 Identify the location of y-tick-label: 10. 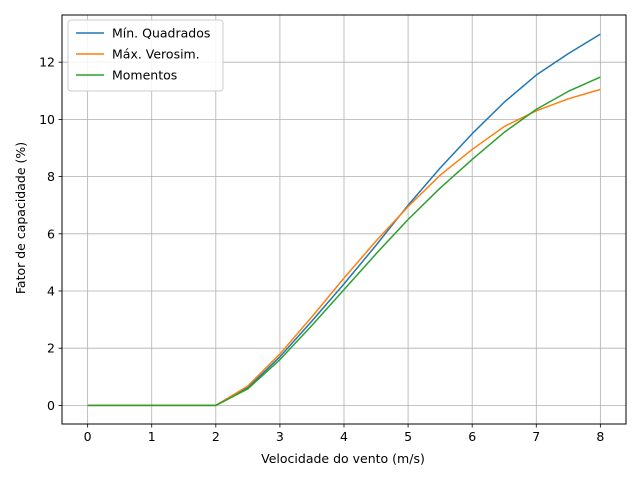
(47, 119).